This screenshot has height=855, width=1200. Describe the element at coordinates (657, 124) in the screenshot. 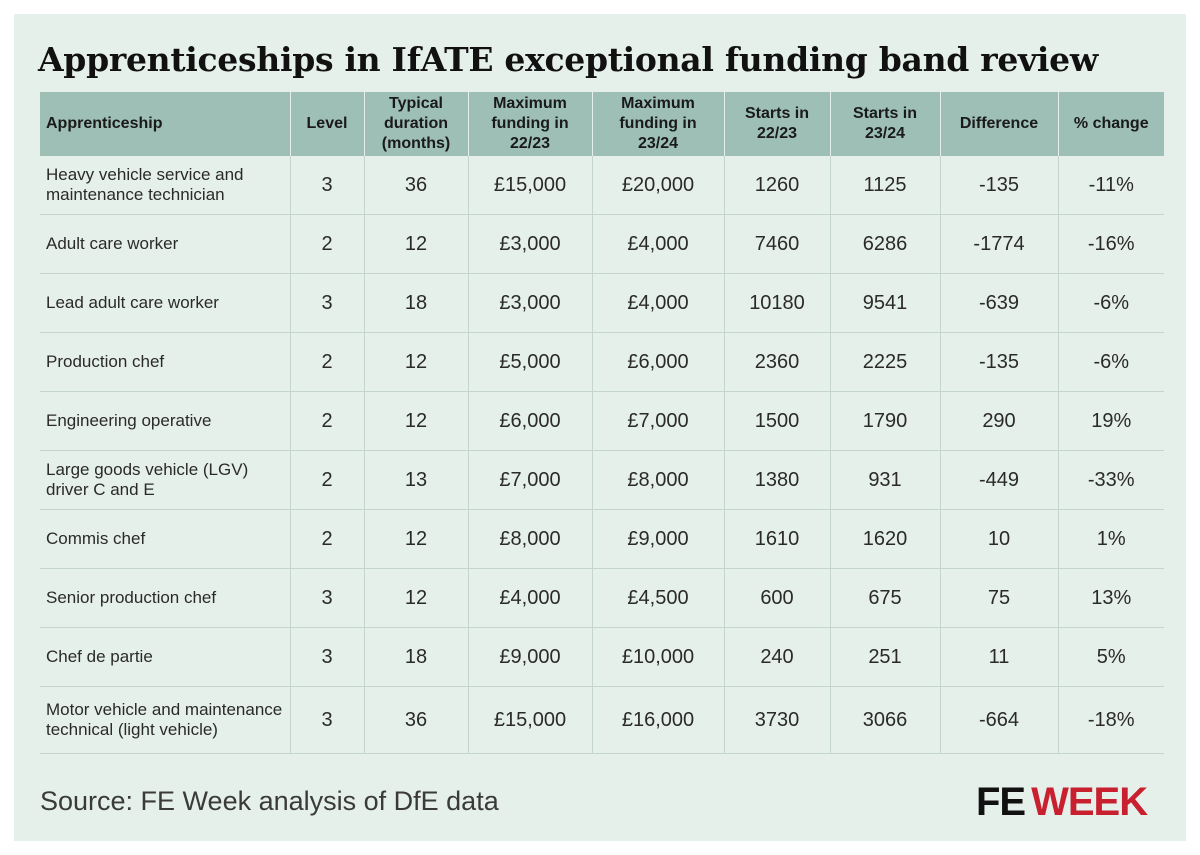

I see `column-header: Maximum funding in 23/24` at that location.